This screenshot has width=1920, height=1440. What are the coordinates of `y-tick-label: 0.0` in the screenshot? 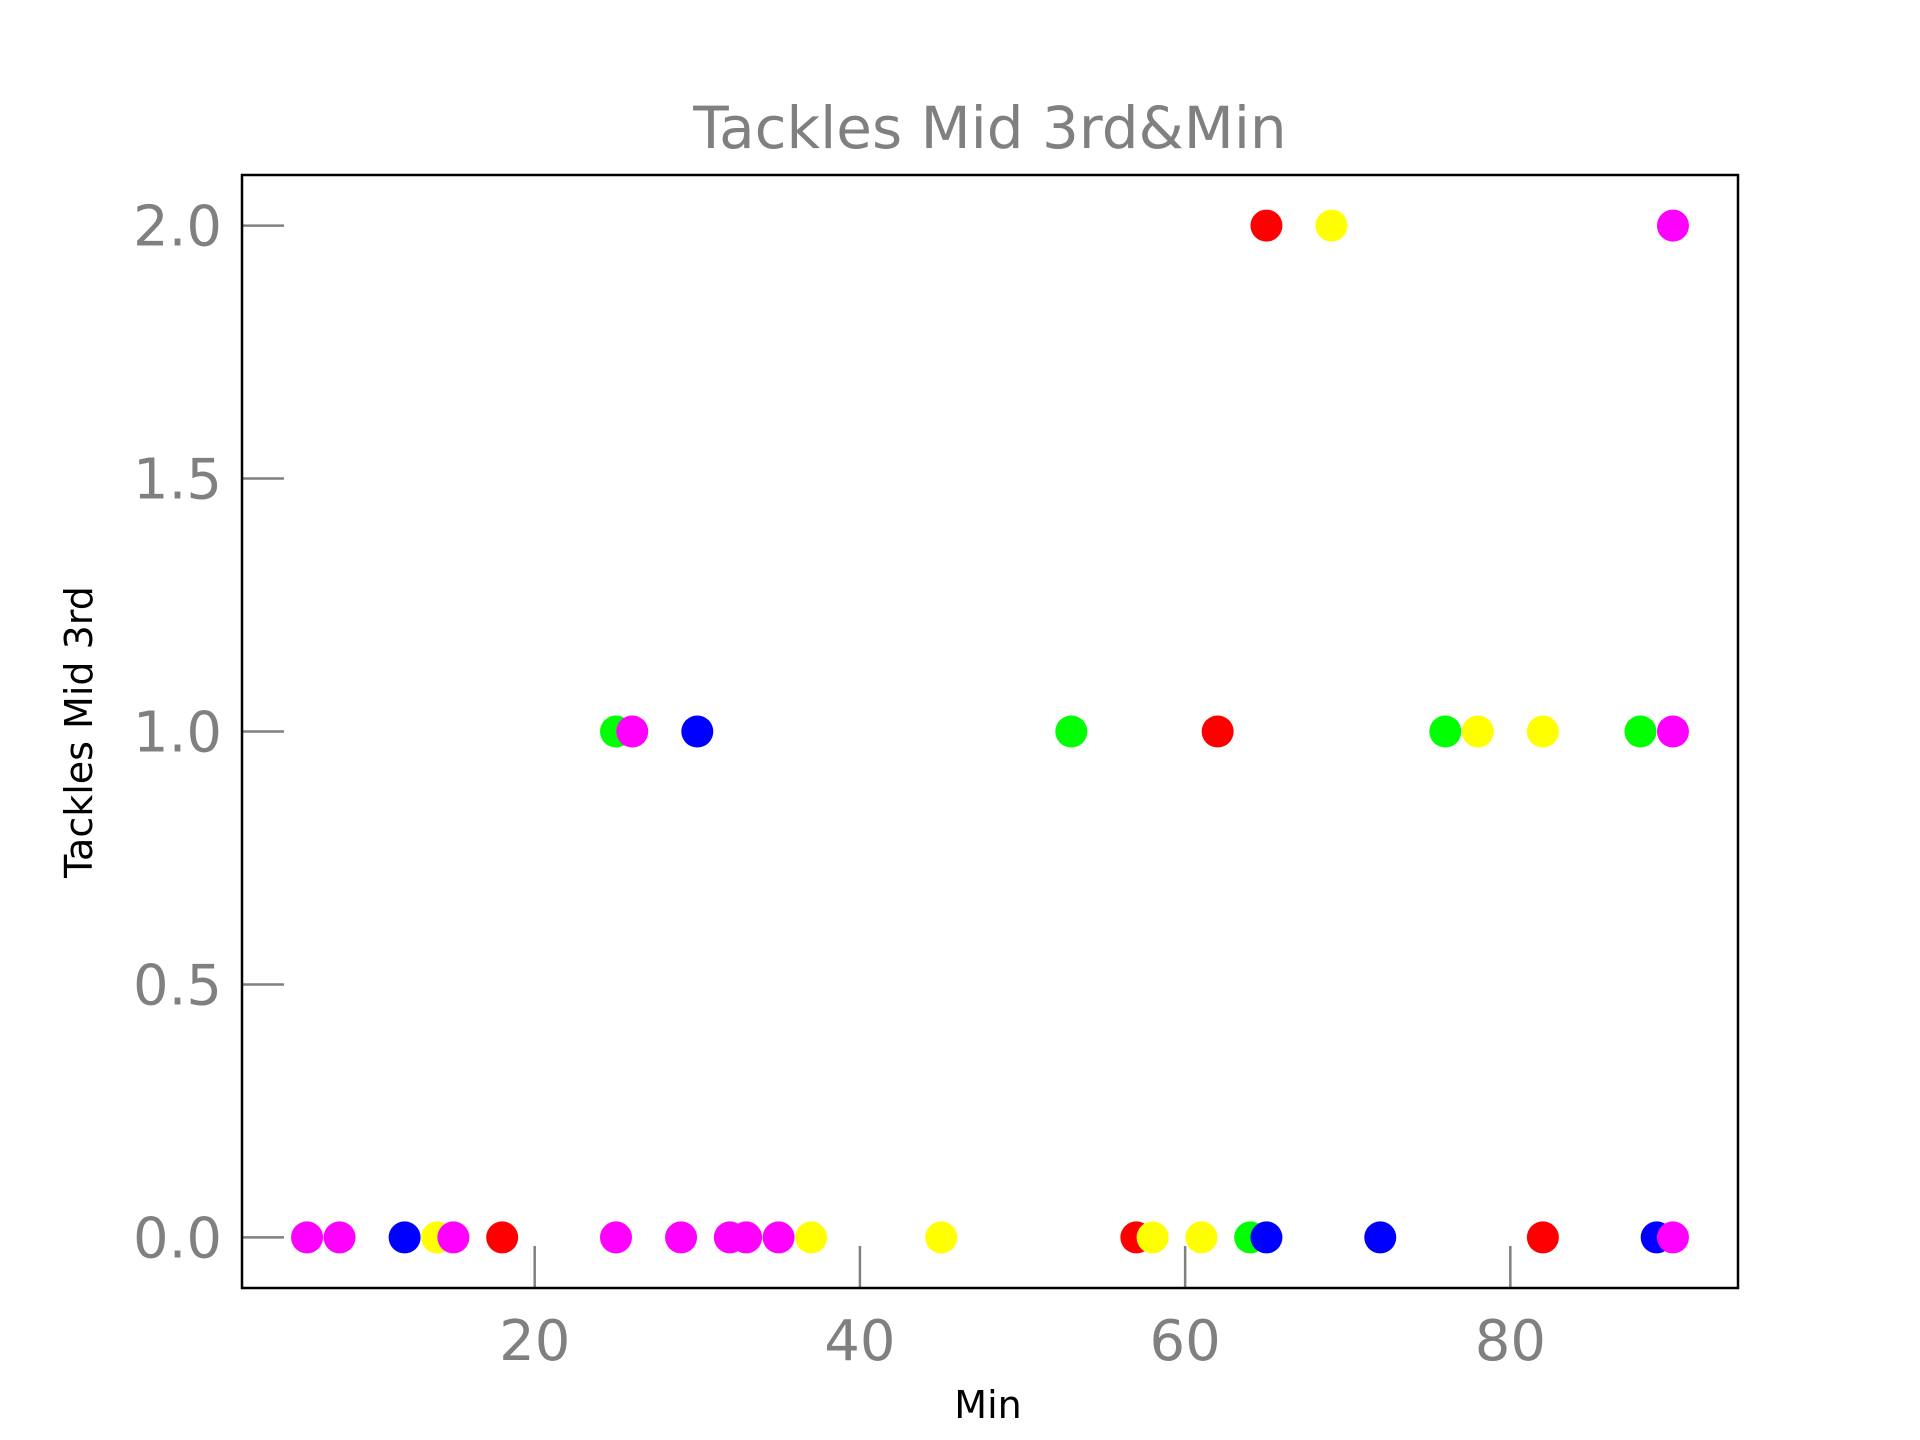 It's located at (177, 1238).